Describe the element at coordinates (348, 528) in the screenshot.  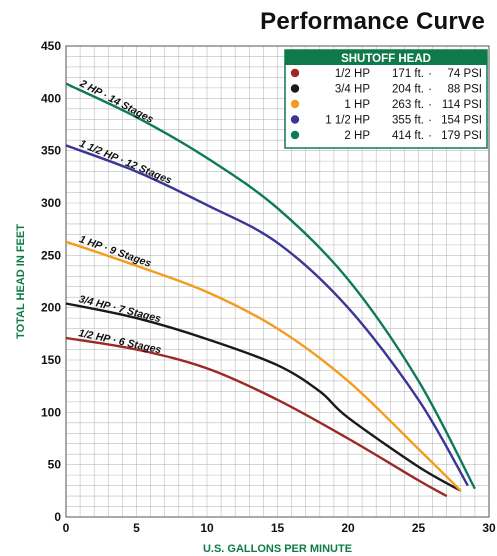
I see `x-tick-label: 20` at that location.